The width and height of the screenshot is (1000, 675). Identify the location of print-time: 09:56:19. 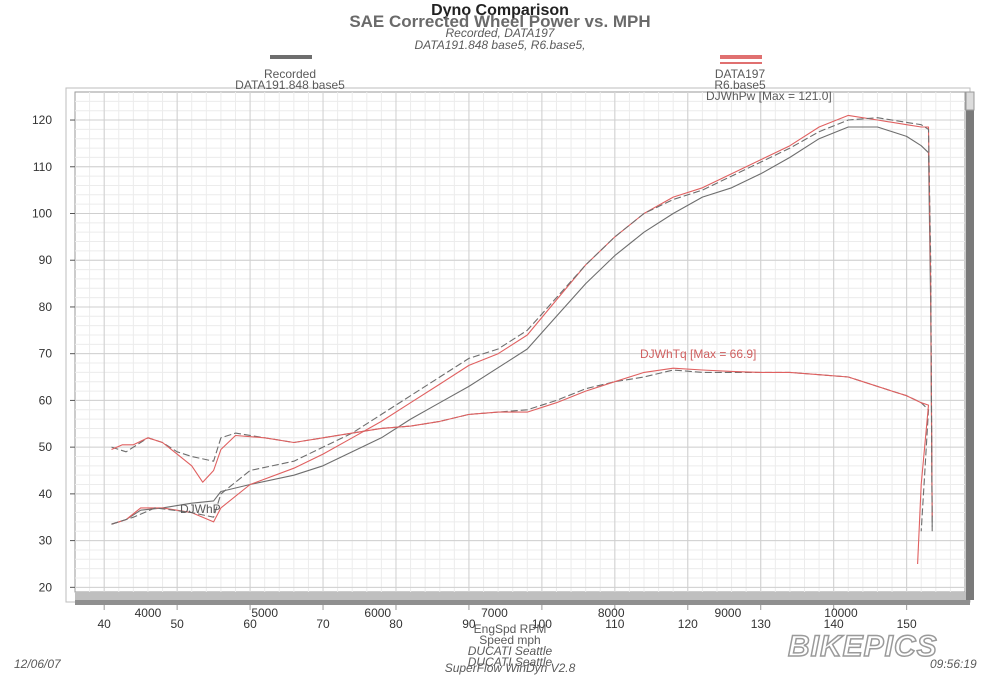
(953, 664).